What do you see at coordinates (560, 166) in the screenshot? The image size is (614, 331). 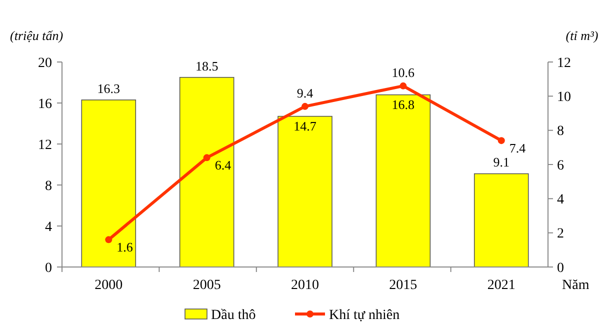 I see `y2-tick-label: 6` at bounding box center [560, 166].